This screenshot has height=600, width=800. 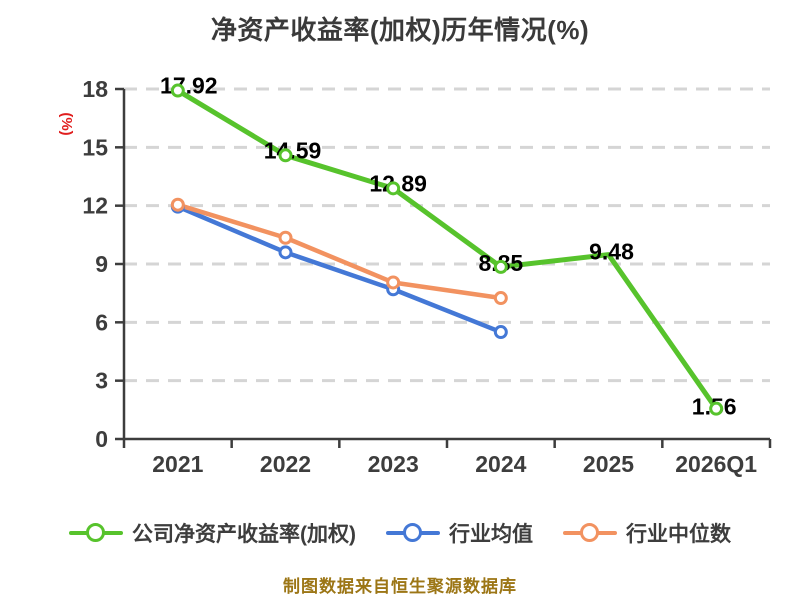 What do you see at coordinates (96, 533) in the screenshot?
I see `legend-marker-company-icon` at bounding box center [96, 533].